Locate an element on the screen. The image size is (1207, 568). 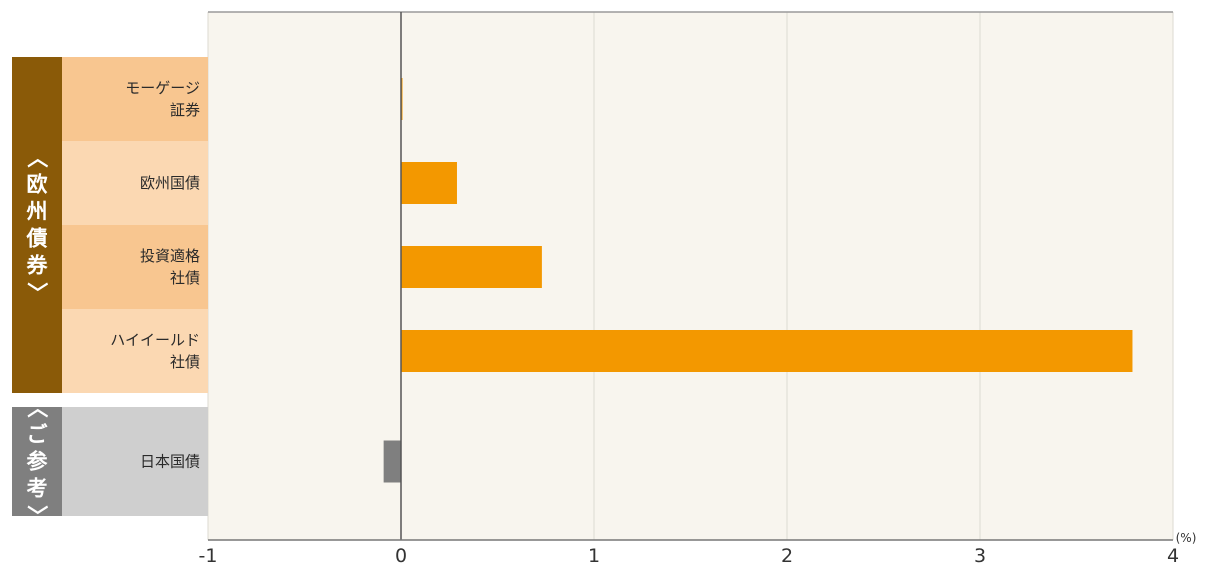
group-label-char: ご is located at coordinates (37, 435).